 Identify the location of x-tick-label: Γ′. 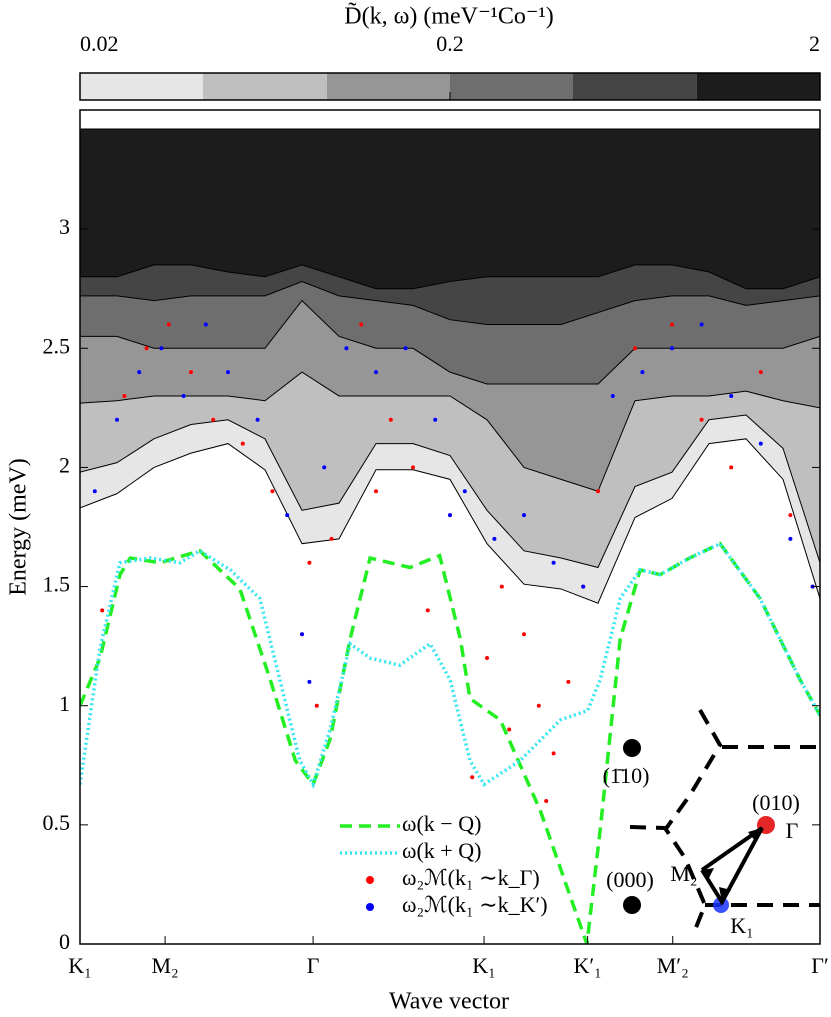
(820, 965).